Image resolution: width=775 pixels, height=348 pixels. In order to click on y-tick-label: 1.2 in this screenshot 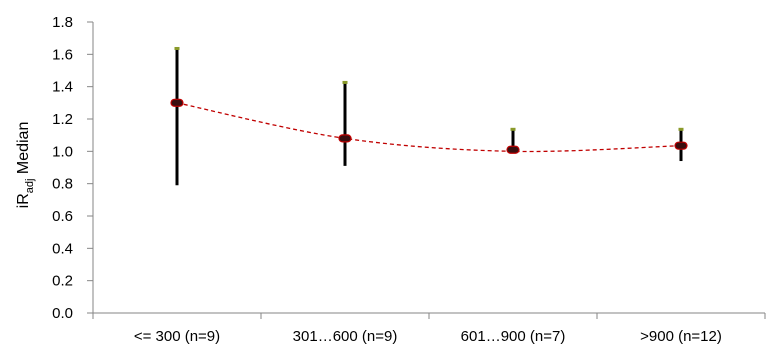, I will do `click(62, 119)`.